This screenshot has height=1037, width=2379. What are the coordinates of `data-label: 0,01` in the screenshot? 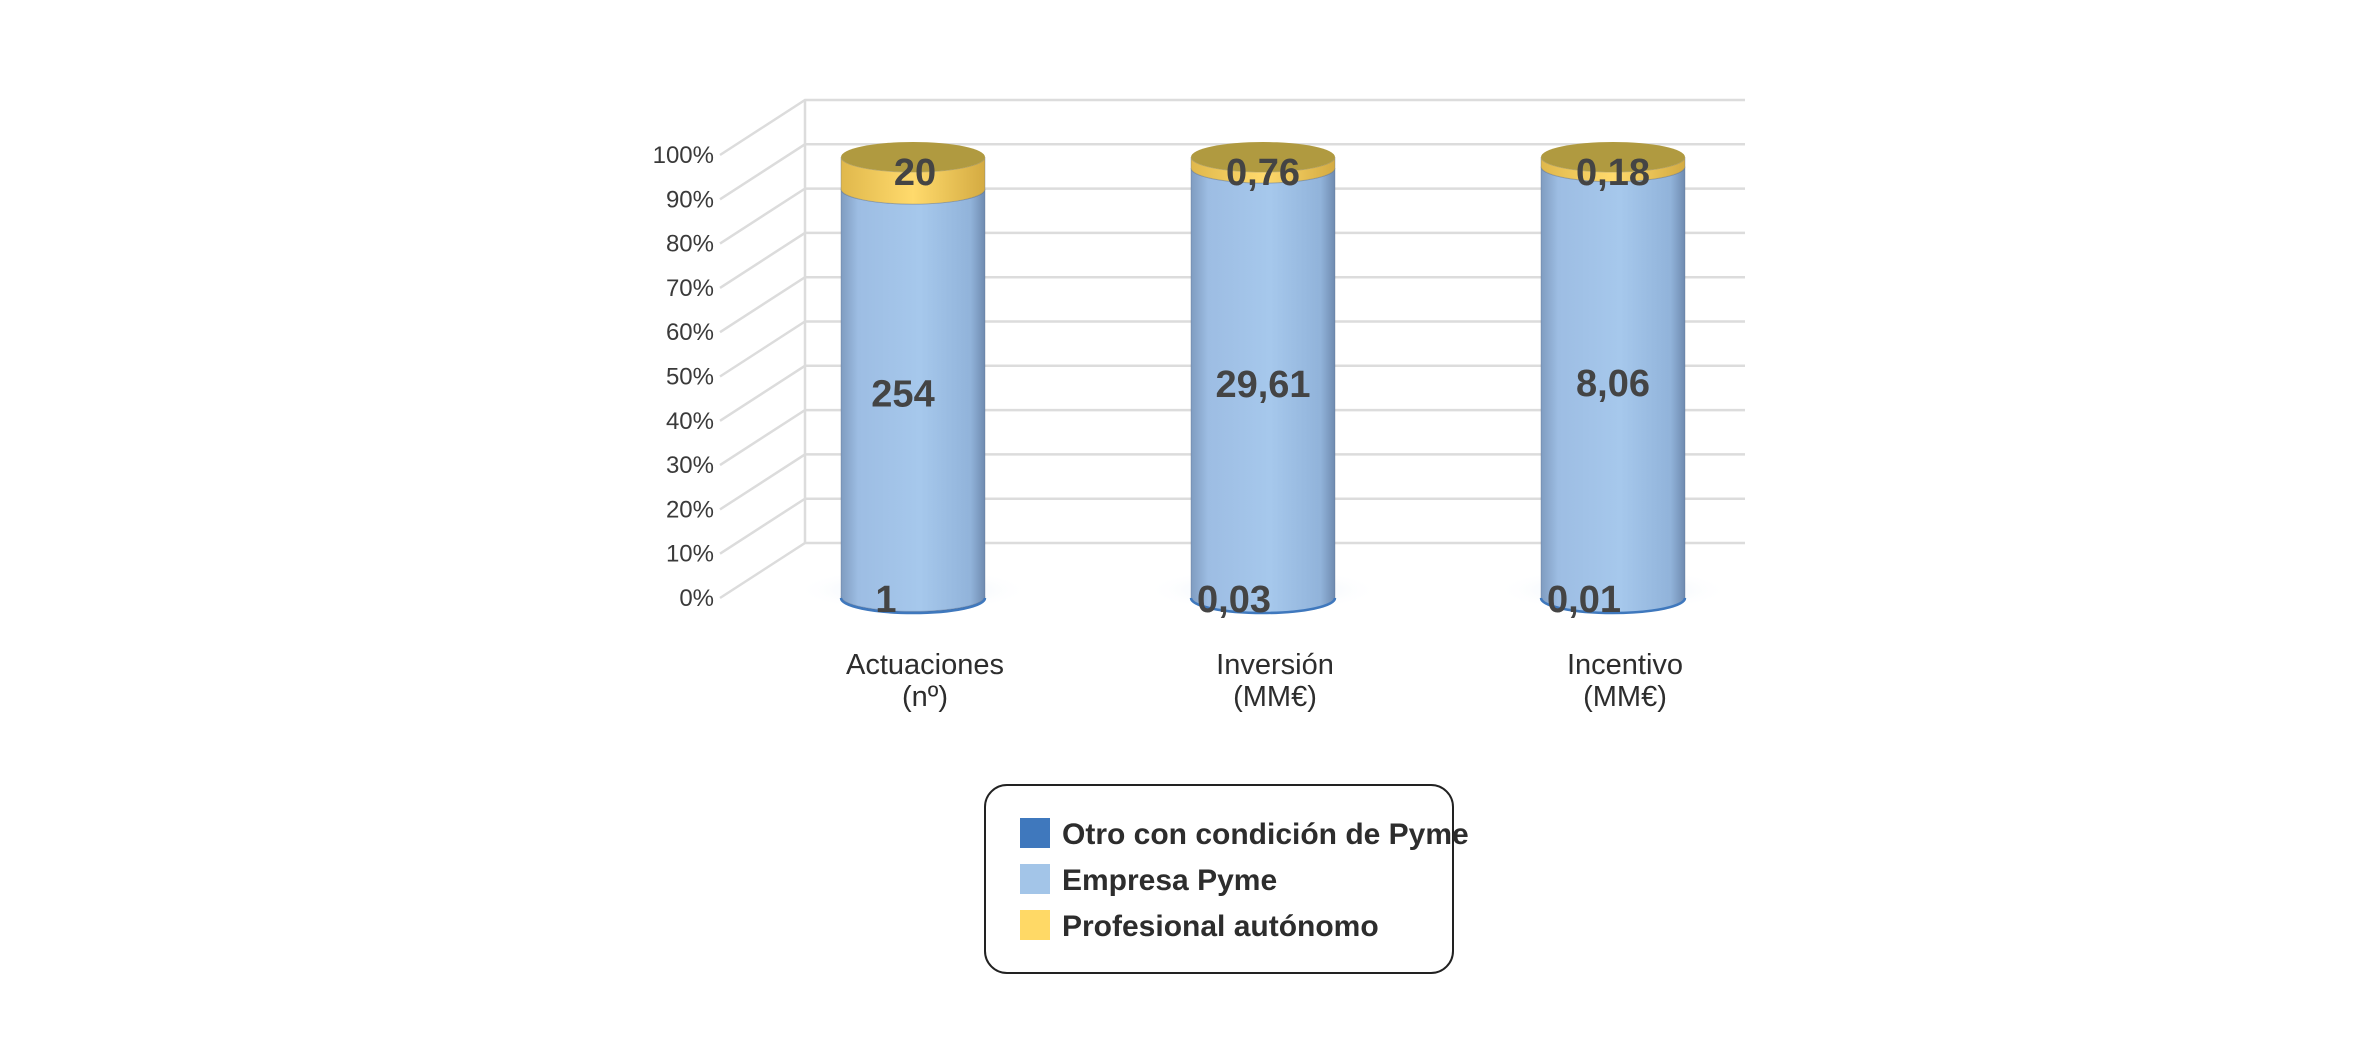 It's located at (1584, 600).